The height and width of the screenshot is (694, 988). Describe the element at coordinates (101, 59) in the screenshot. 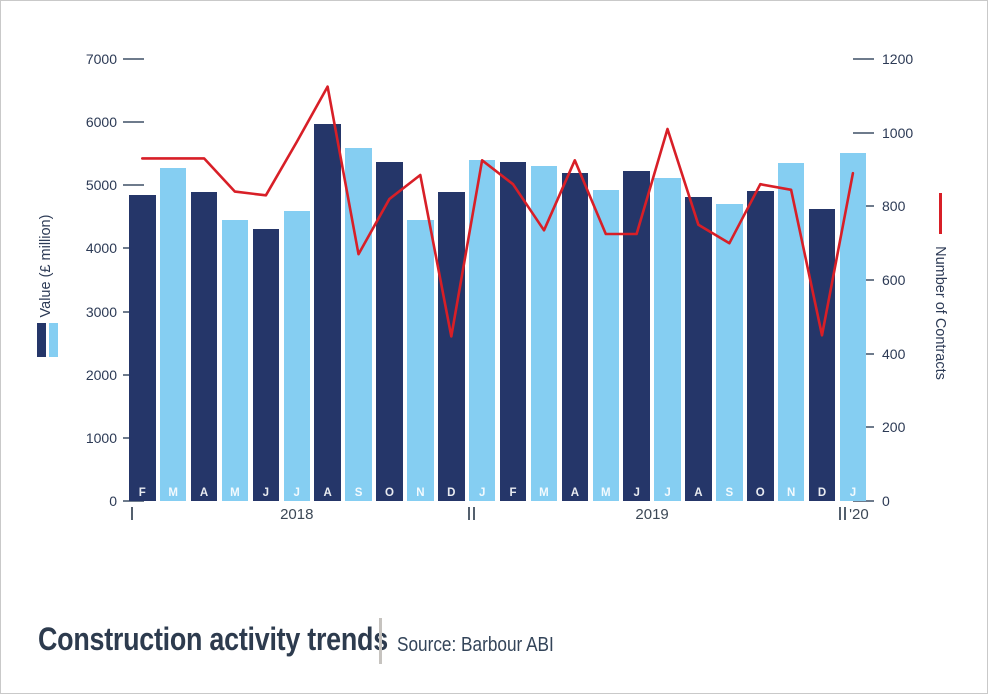

I see `left-axis-tick-label: 7000` at that location.